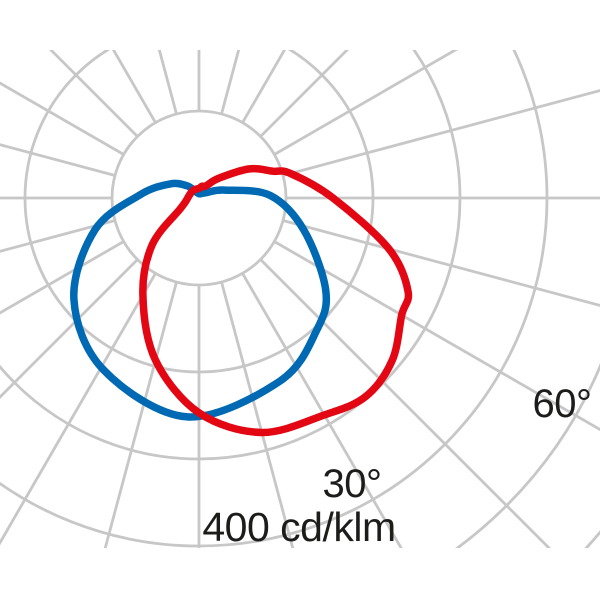 The image size is (600, 600). What do you see at coordinates (562, 404) in the screenshot?
I see `angle-label-60deg: 60°` at bounding box center [562, 404].